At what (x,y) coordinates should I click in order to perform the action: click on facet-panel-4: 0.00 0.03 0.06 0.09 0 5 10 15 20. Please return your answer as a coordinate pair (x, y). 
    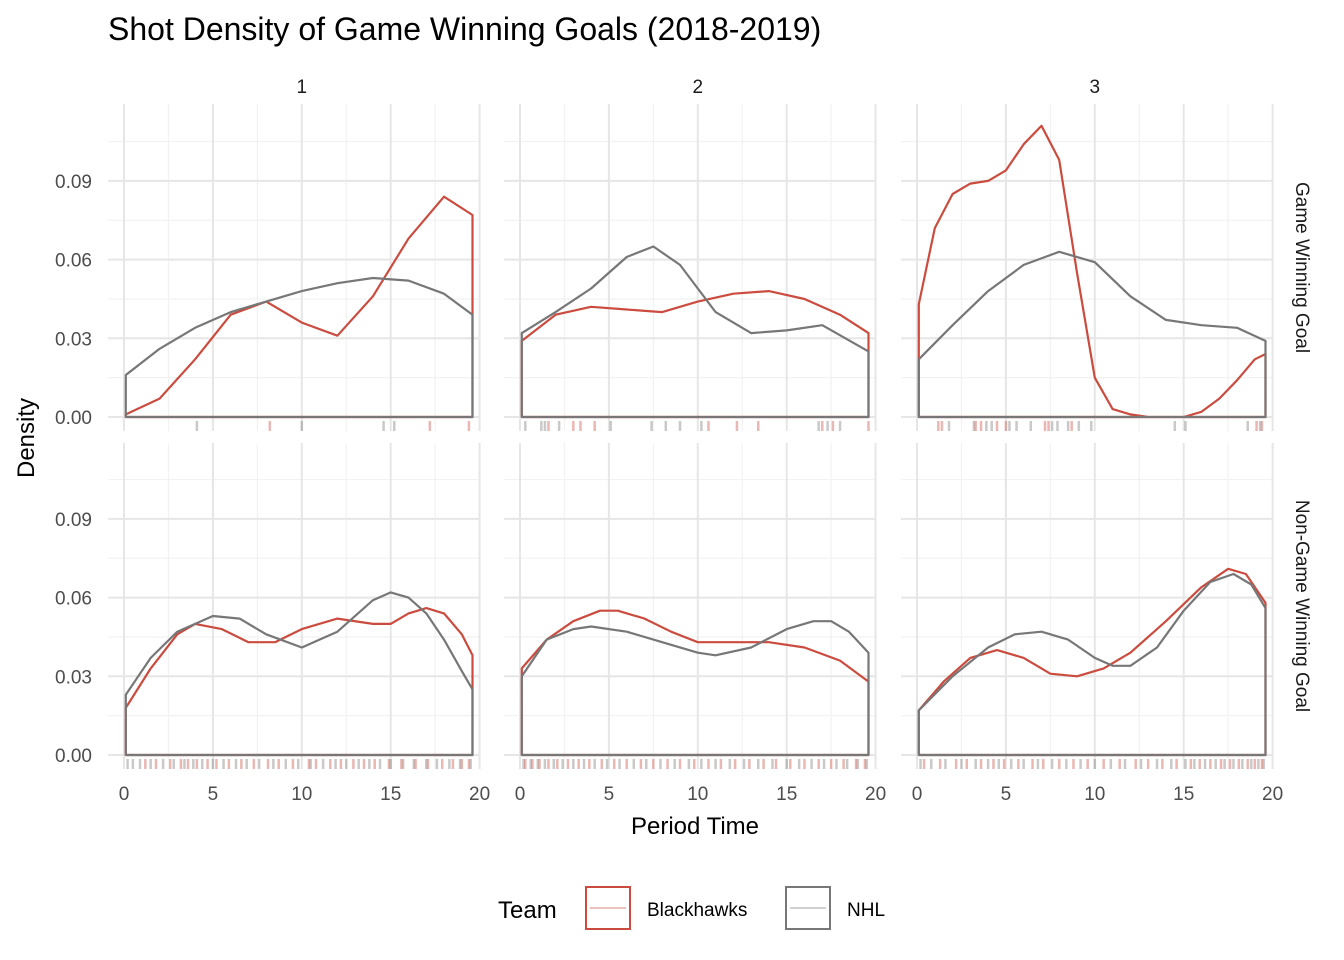
    Looking at the image, I should click on (272, 624).